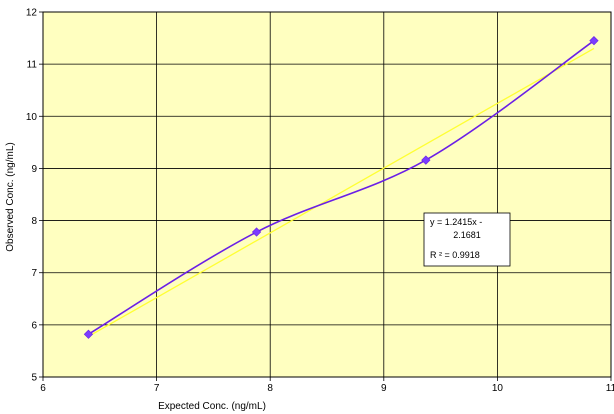 Image resolution: width=614 pixels, height=414 pixels. I want to click on y-tick-label: 10, so click(32, 117).